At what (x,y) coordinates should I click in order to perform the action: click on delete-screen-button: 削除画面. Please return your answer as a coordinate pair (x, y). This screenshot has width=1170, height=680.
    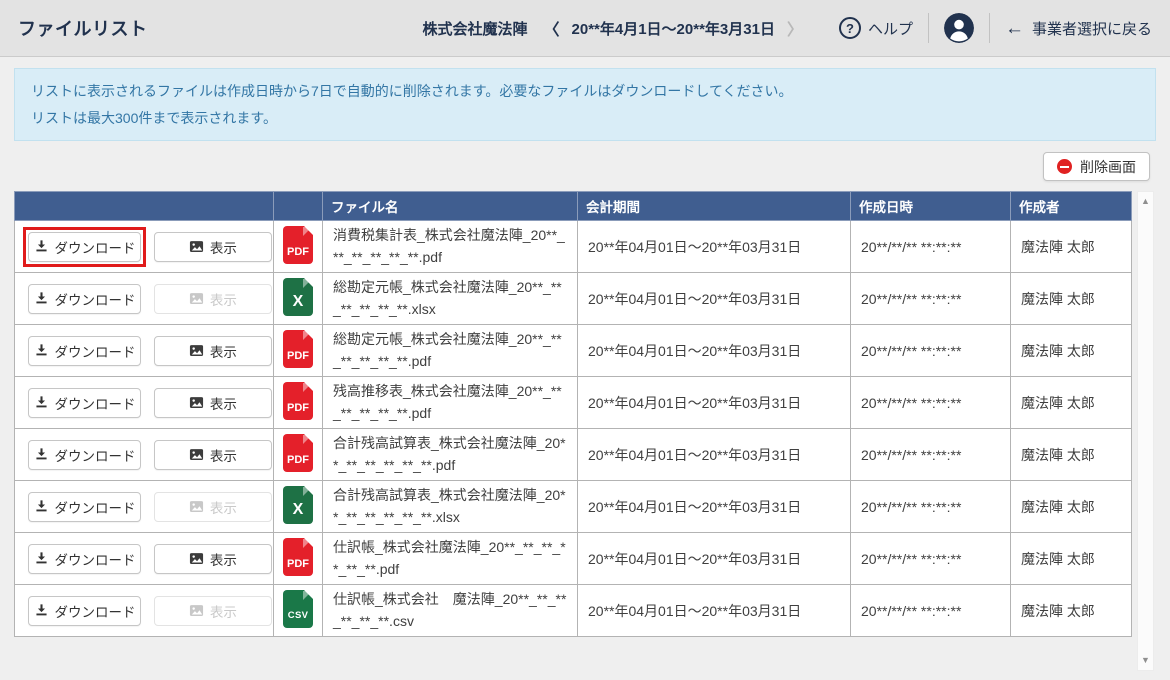
    Looking at the image, I should click on (1096, 167).